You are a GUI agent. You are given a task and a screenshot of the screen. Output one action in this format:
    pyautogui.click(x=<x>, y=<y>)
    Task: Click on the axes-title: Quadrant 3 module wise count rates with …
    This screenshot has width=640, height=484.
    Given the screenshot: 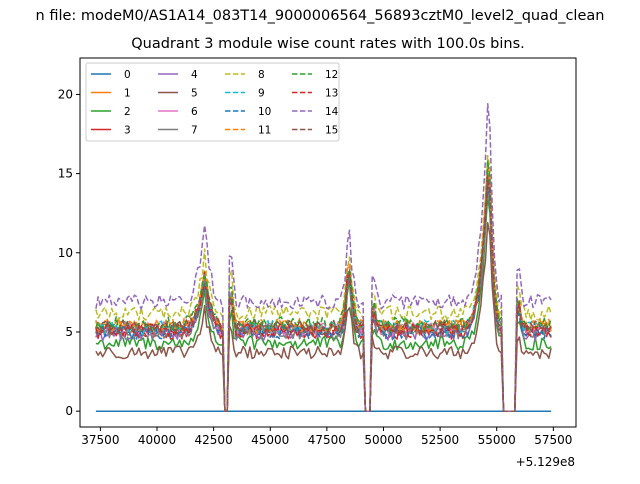 What is the action you would take?
    pyautogui.click(x=328, y=44)
    